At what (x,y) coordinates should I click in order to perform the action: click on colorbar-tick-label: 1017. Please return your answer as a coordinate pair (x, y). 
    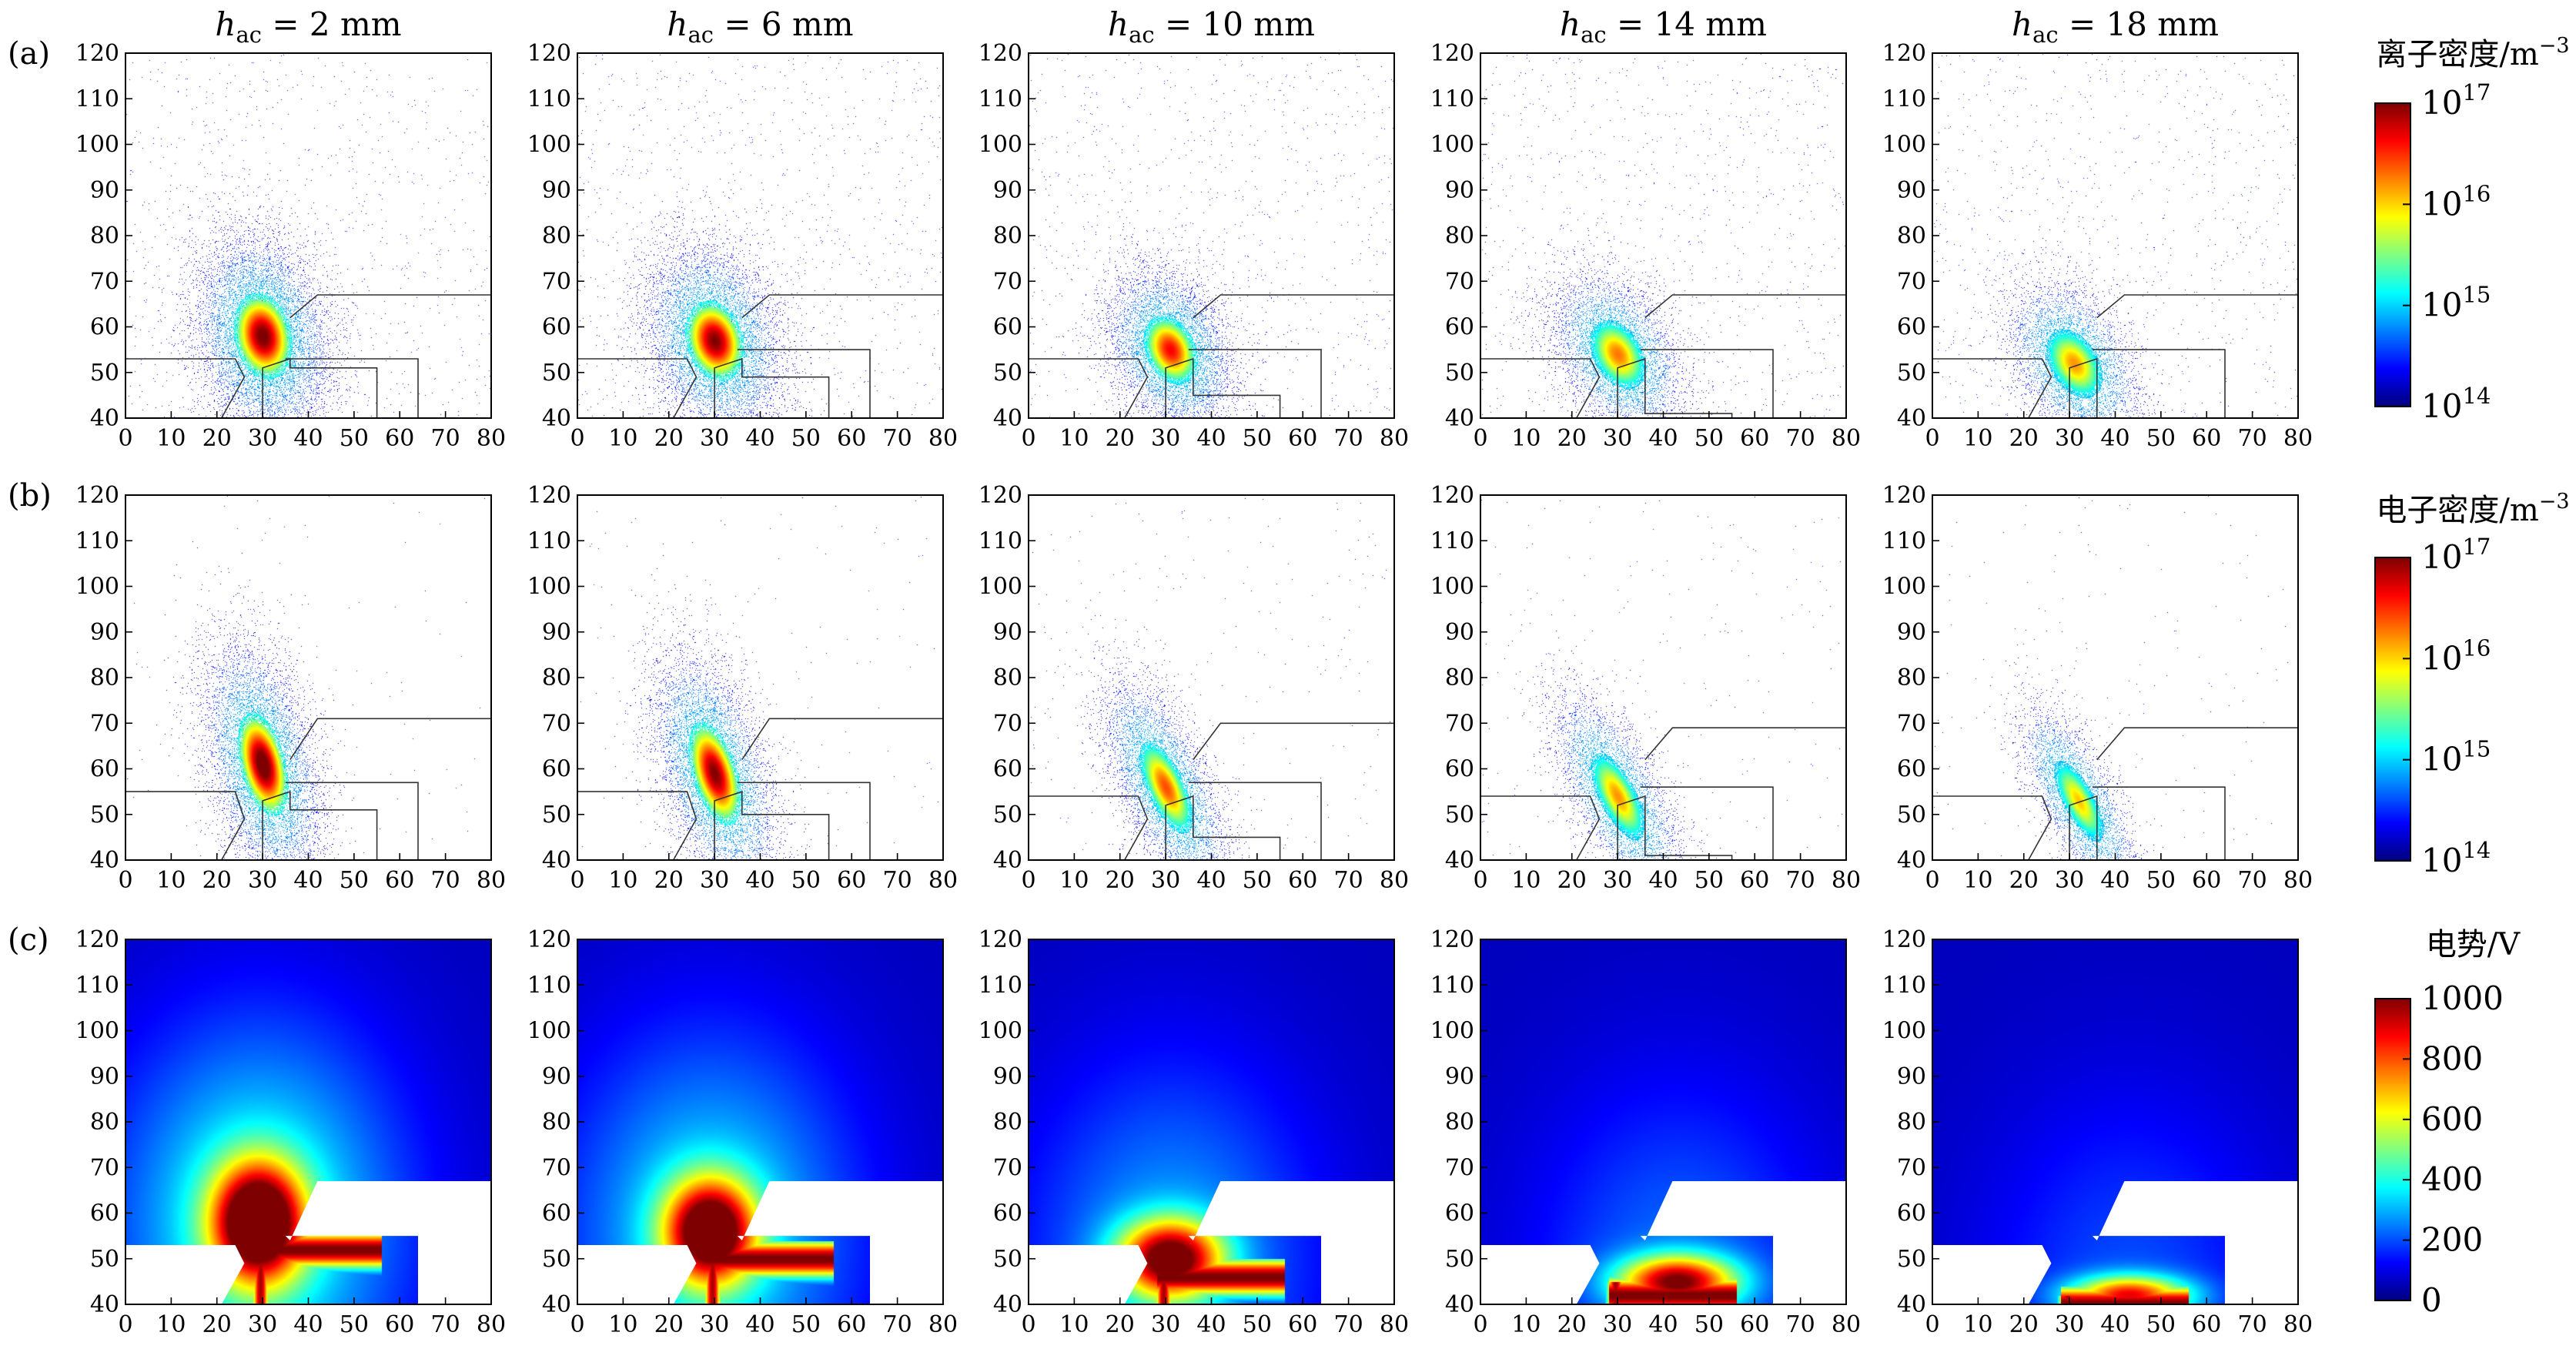
    Looking at the image, I should click on (2456, 101).